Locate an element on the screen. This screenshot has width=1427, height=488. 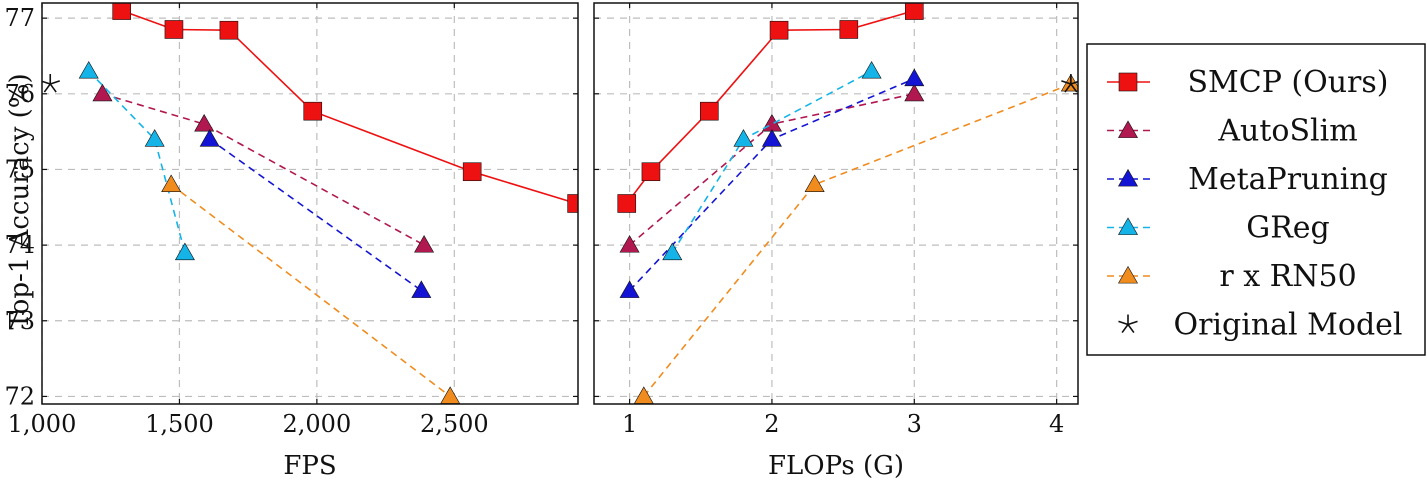
series-line-metapruning is located at coordinates (315, 215).